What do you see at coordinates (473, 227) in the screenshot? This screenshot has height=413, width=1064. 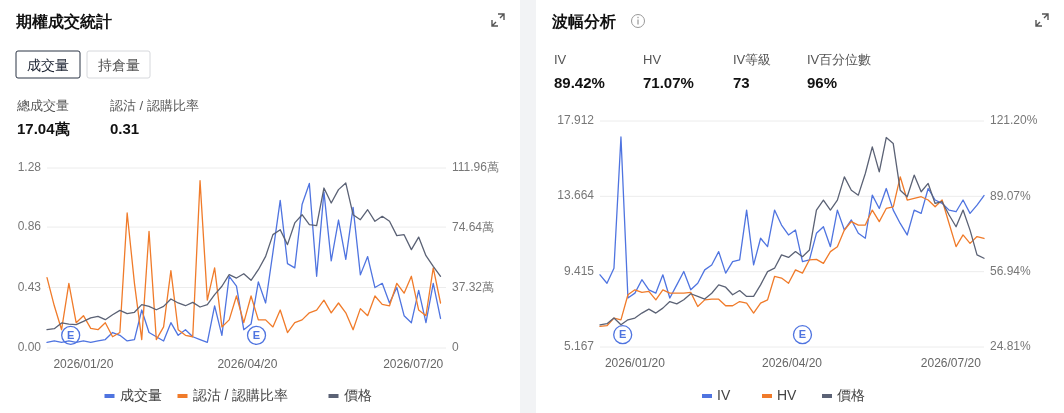 I see `y2-tick-label: 74.64萬` at bounding box center [473, 227].